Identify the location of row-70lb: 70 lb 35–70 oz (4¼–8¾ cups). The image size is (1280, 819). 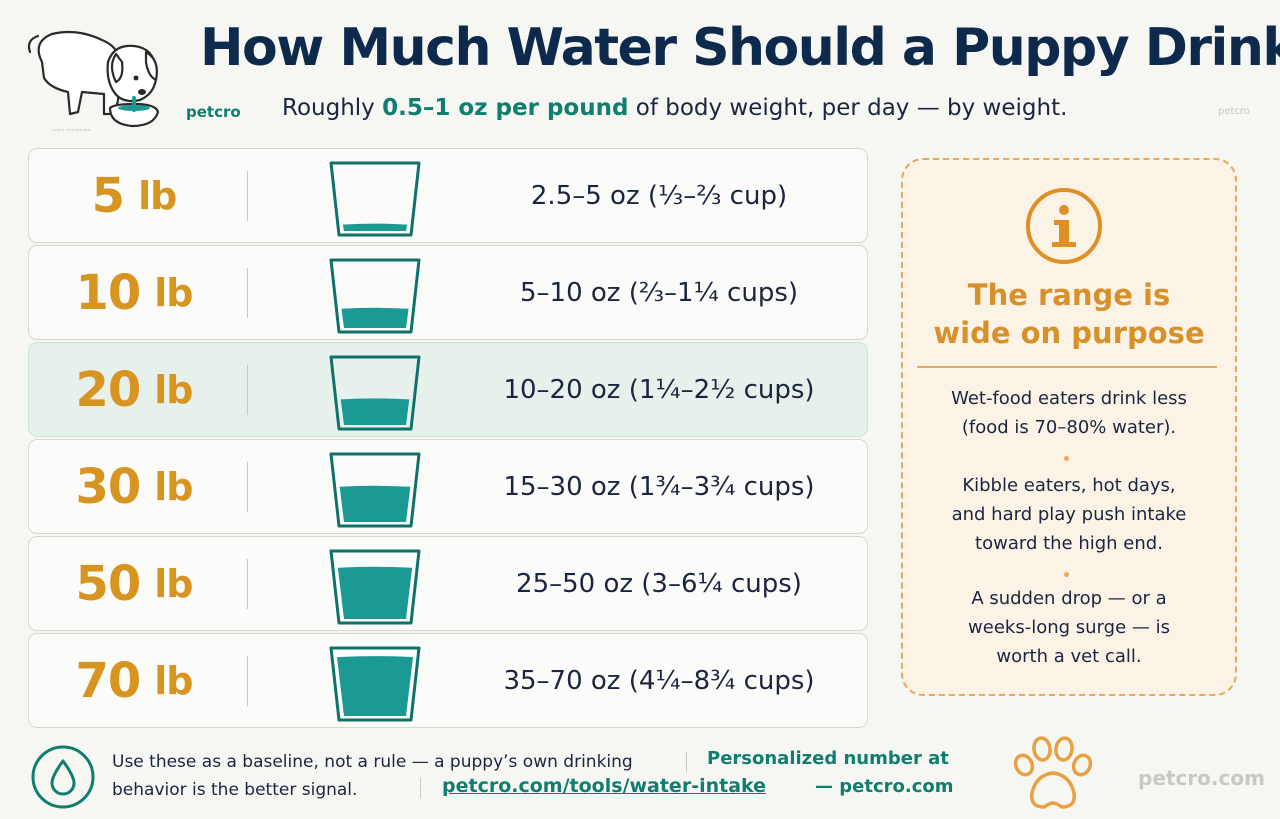
(448, 680).